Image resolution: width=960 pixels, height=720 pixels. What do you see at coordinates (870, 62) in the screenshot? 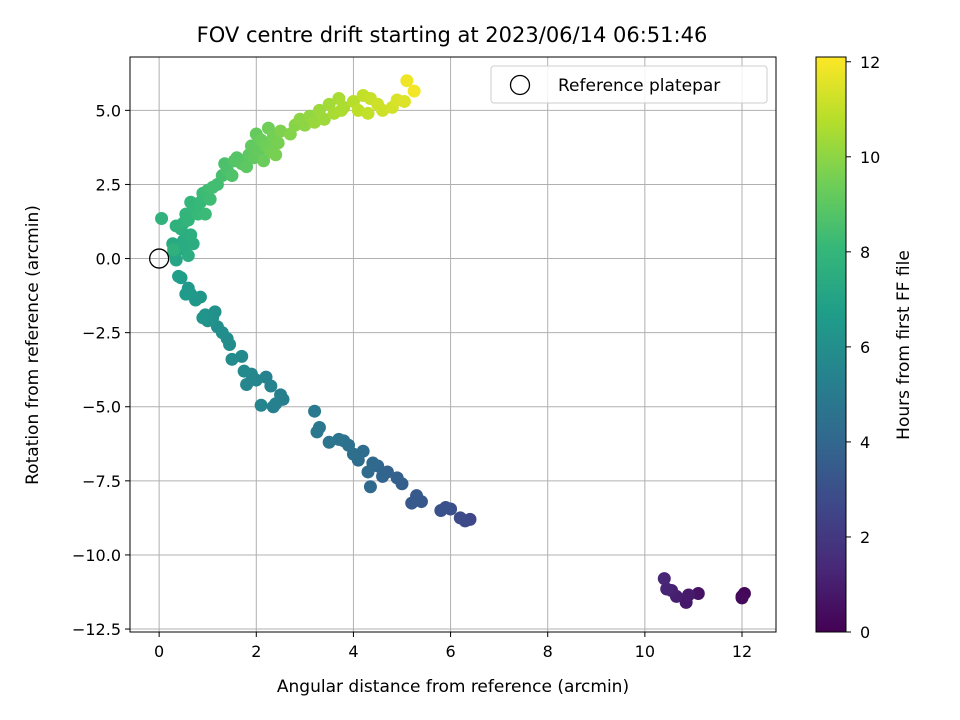
I see `colorbar-tick-label: 12` at bounding box center [870, 62].